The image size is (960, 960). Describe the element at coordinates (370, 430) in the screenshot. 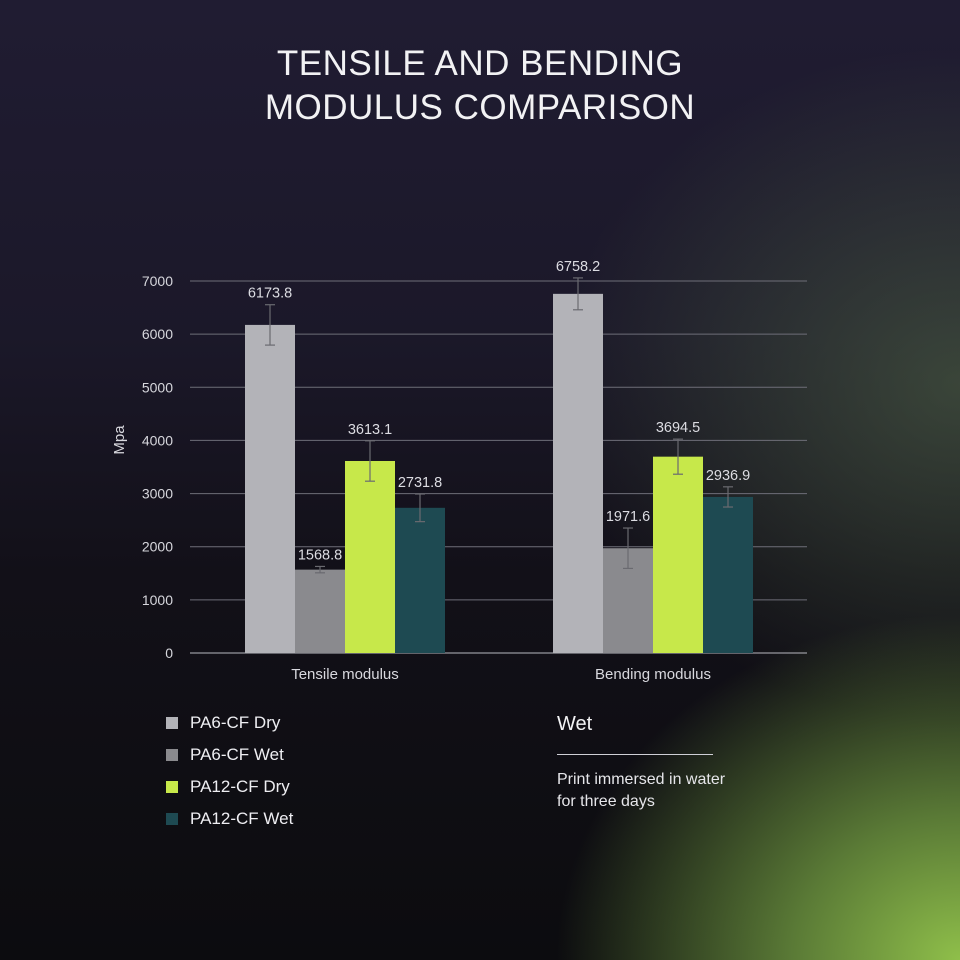

I see `data-label: 3613.1` at that location.